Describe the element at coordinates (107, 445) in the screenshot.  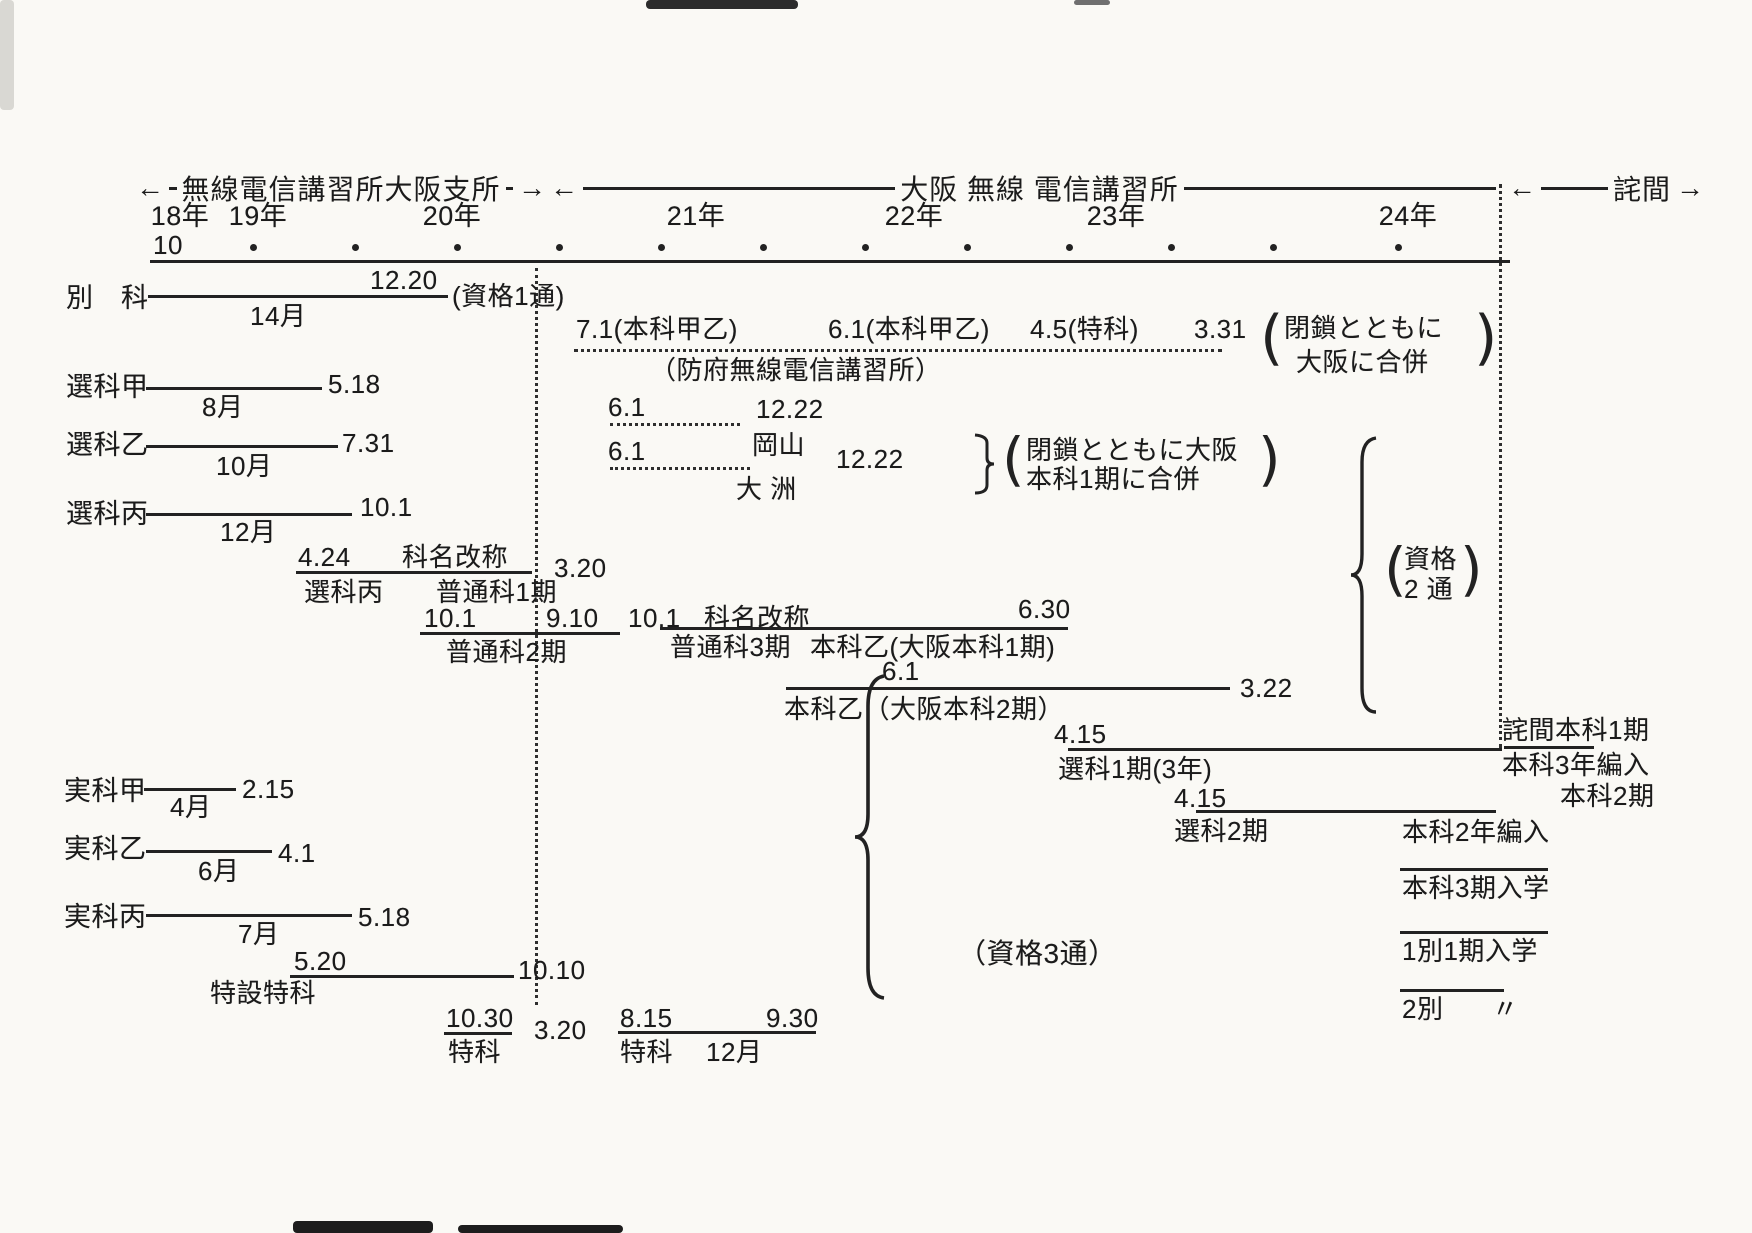
I see `course-label: 選科乙` at that location.